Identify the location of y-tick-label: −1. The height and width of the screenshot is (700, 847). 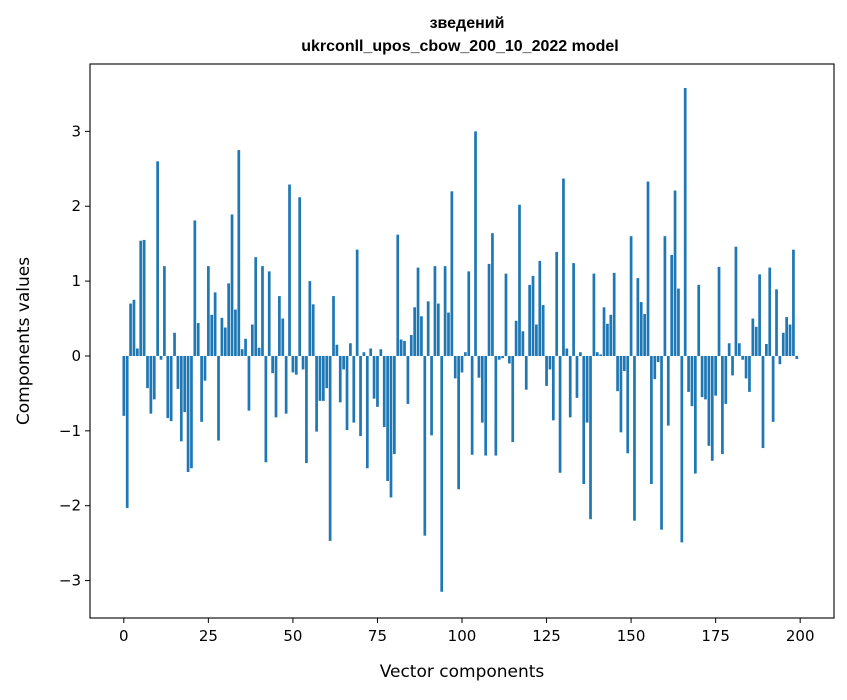
(70, 431).